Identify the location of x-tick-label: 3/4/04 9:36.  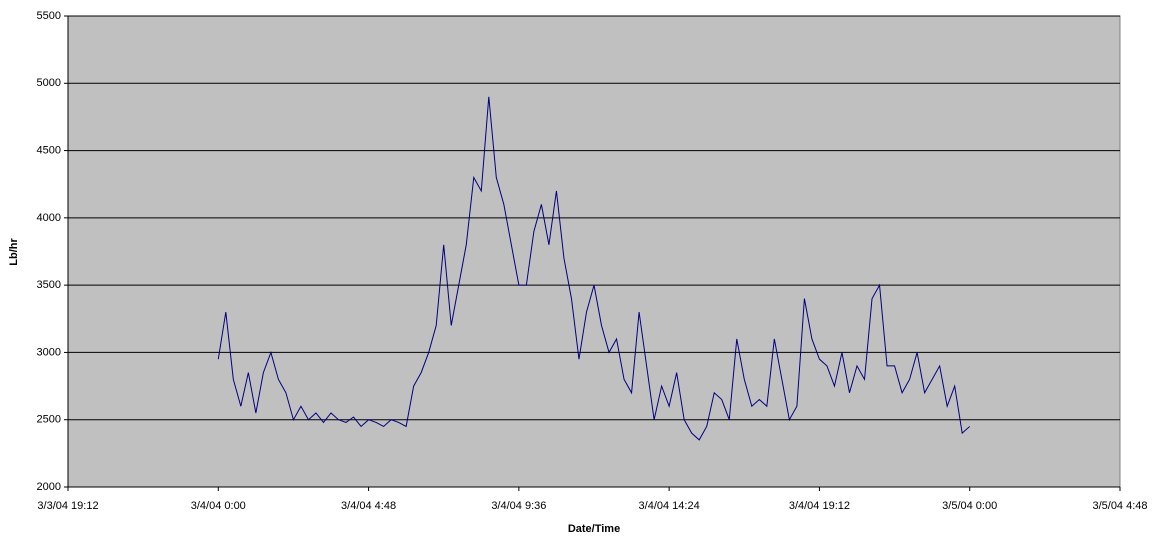
(518, 506).